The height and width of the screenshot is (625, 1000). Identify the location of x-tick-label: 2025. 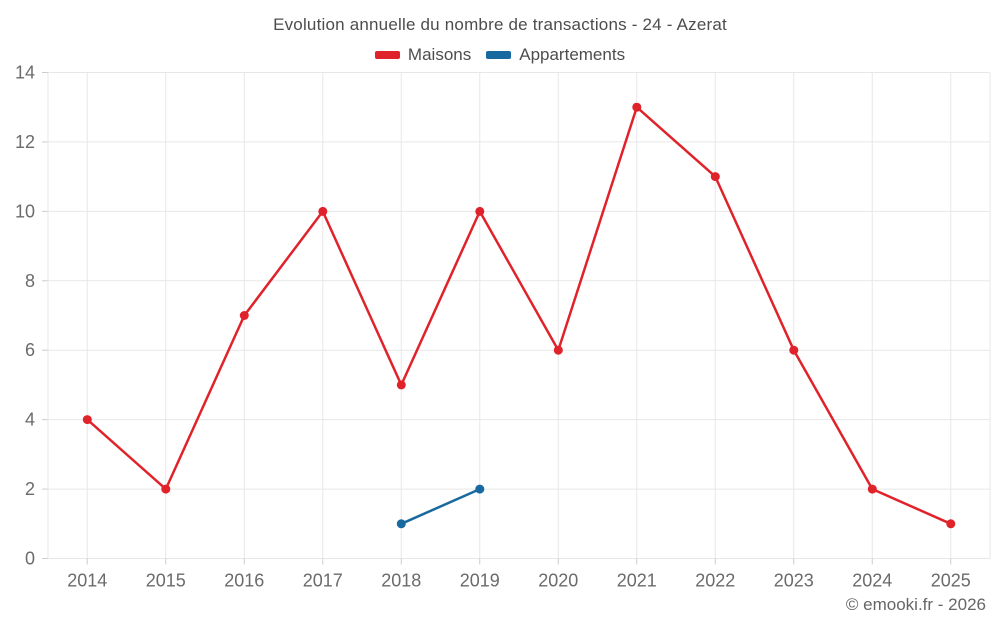
(951, 581).